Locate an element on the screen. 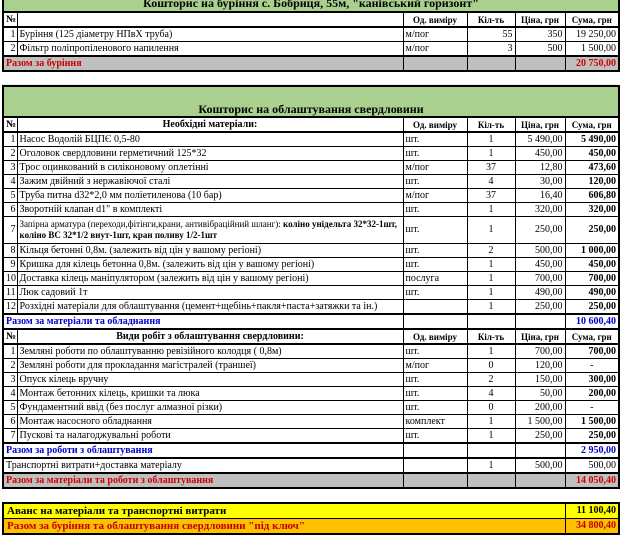 This screenshot has width=620, height=535. description-cell: Буріння (125 діаметру НПвХ труба) is located at coordinates (210, 34).